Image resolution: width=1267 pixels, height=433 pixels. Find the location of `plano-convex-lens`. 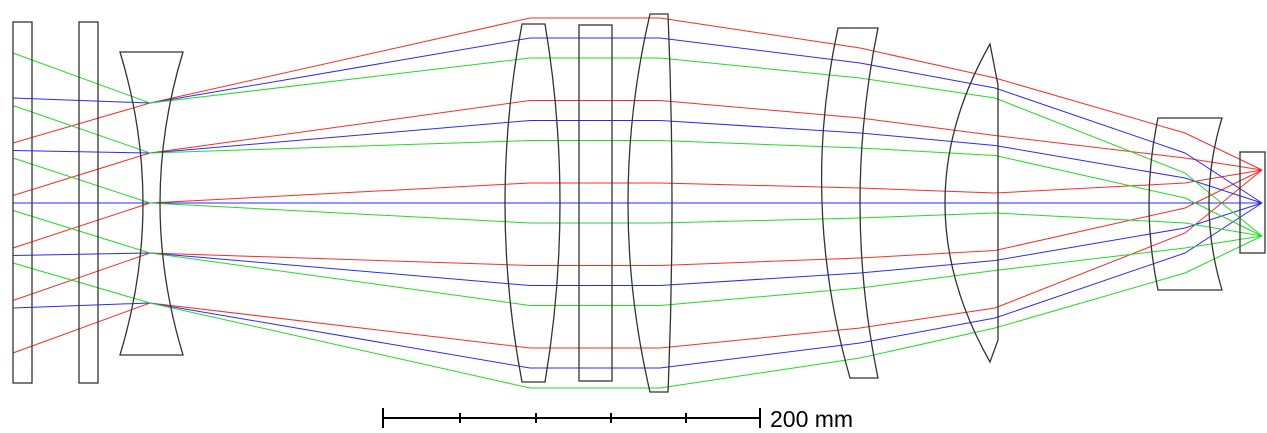

plano-convex-lens is located at coordinates (971, 203).